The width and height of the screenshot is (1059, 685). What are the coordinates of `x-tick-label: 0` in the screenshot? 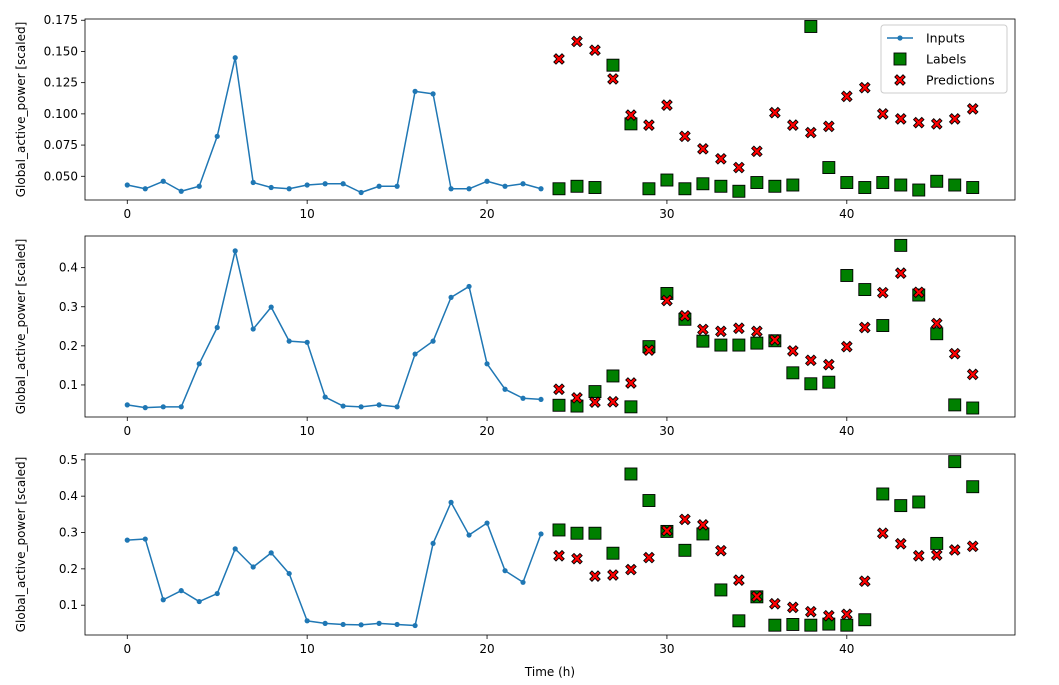 It's located at (127, 214).